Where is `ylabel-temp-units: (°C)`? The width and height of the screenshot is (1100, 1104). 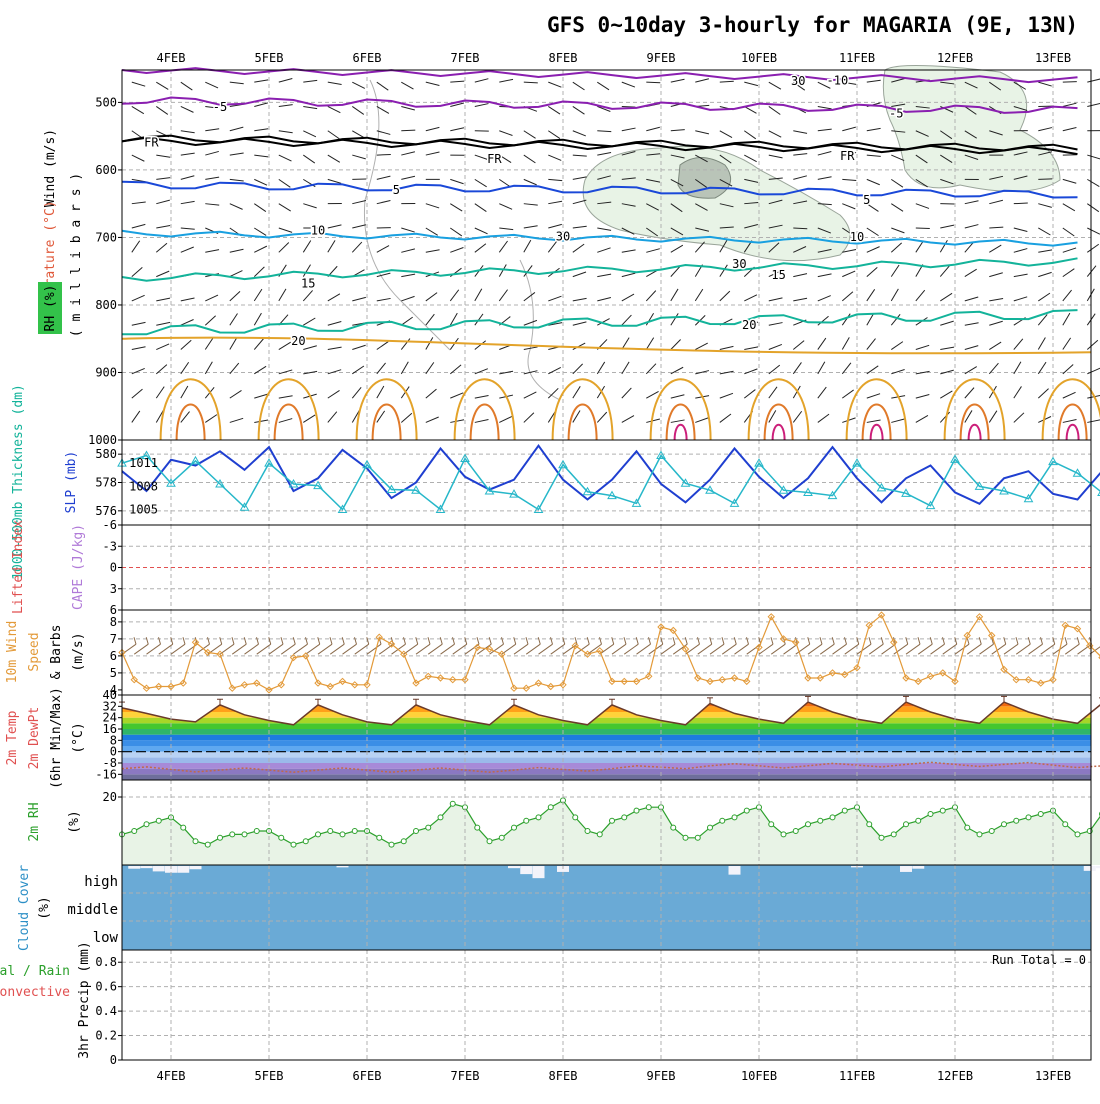
ylabel-temp-units: (°C) is located at coordinates (78, 737).